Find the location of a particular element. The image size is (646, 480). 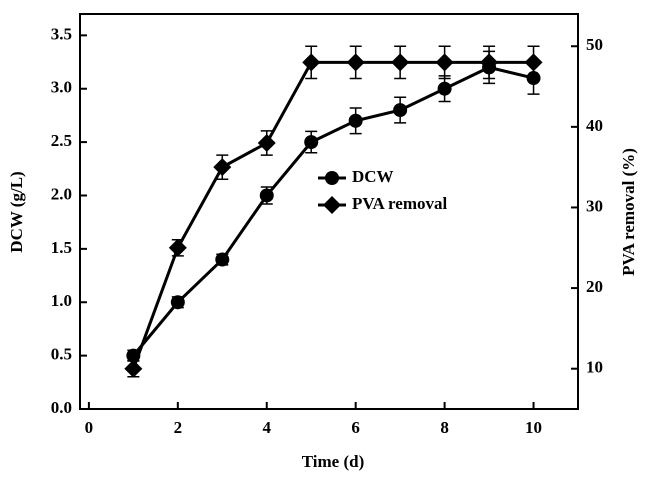

y2-axis-label: PVA removal (%) is located at coordinates (628, 212).